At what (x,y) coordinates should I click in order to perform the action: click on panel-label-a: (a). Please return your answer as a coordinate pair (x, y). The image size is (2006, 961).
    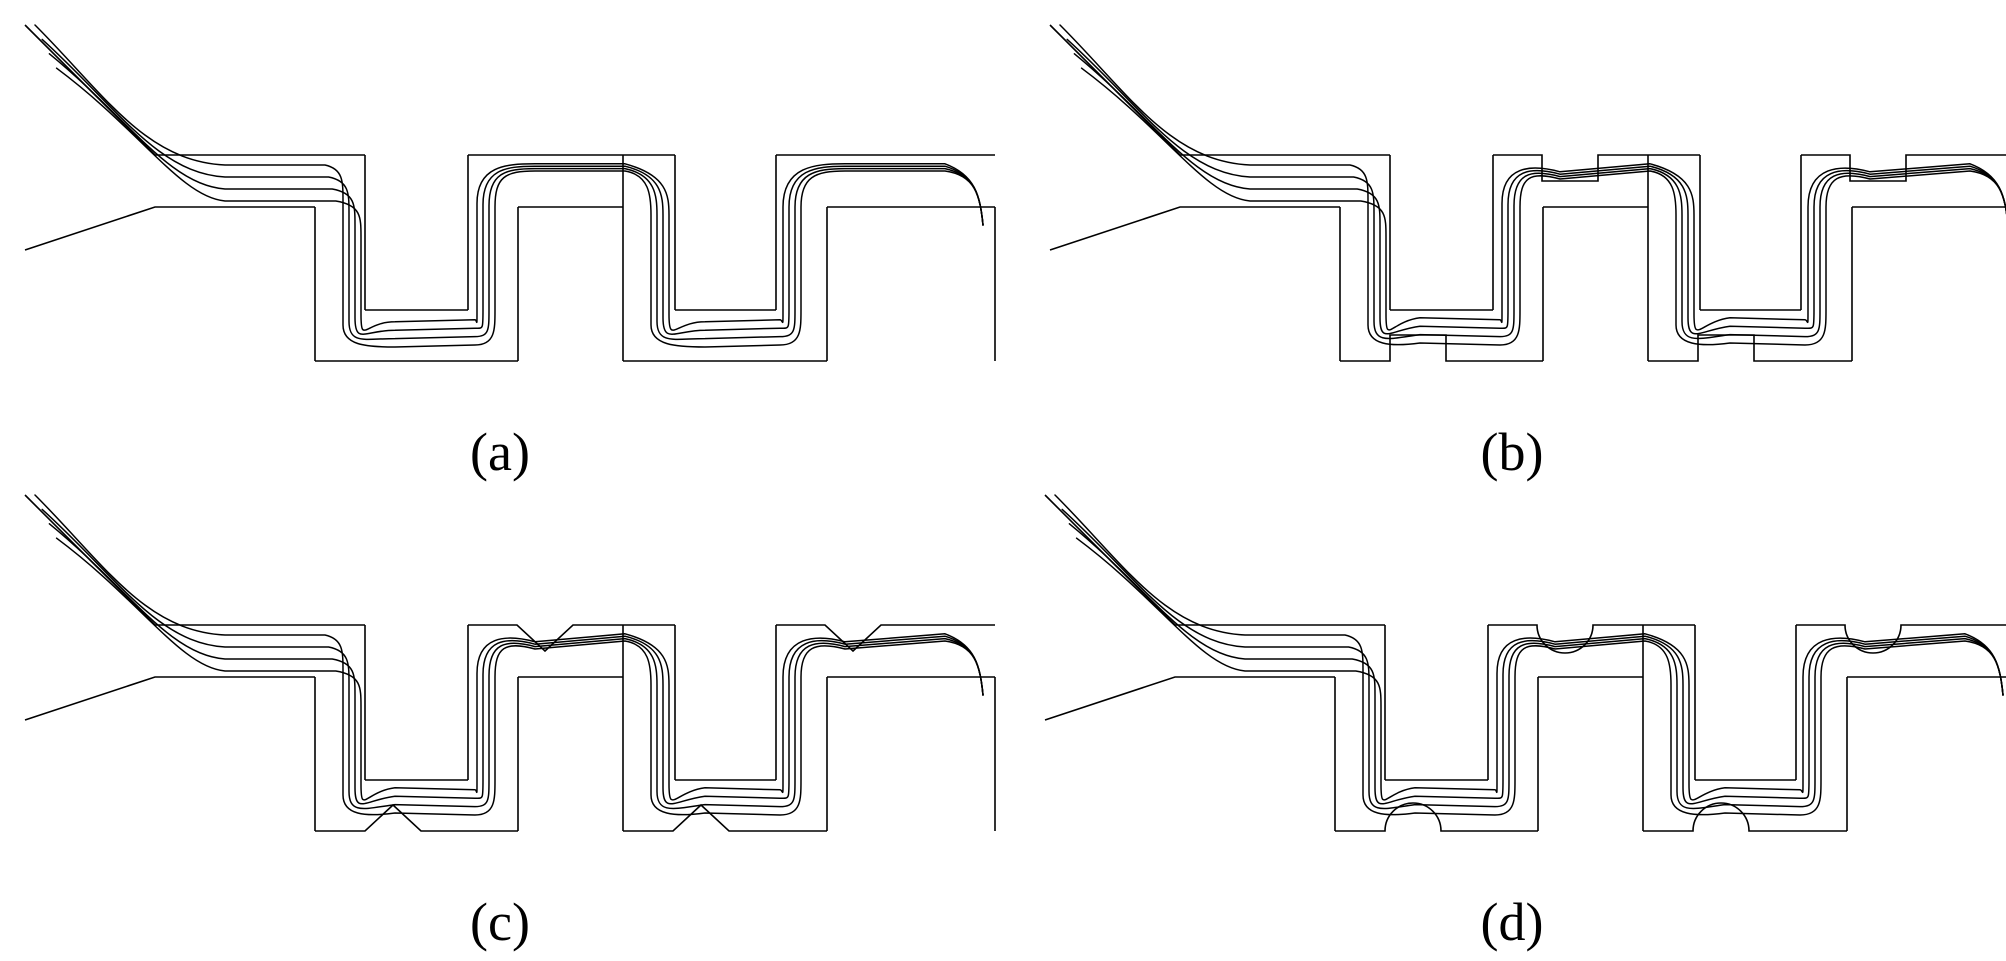
    Looking at the image, I should click on (500, 452).